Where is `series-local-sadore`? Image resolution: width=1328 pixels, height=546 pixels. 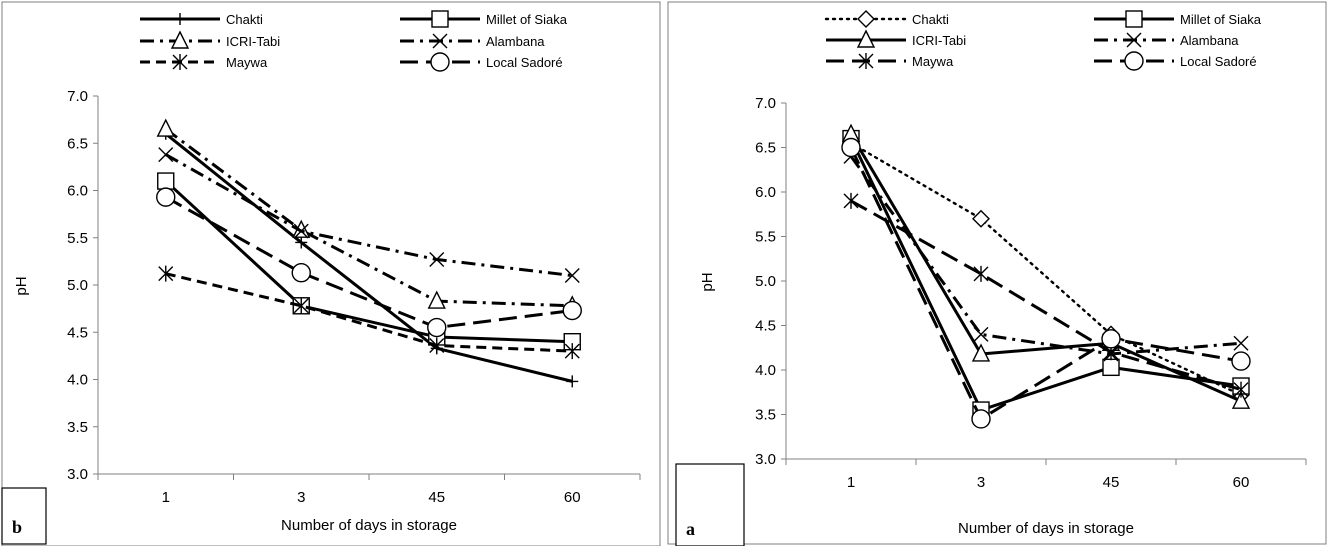
series-local-sadore is located at coordinates (369, 262).